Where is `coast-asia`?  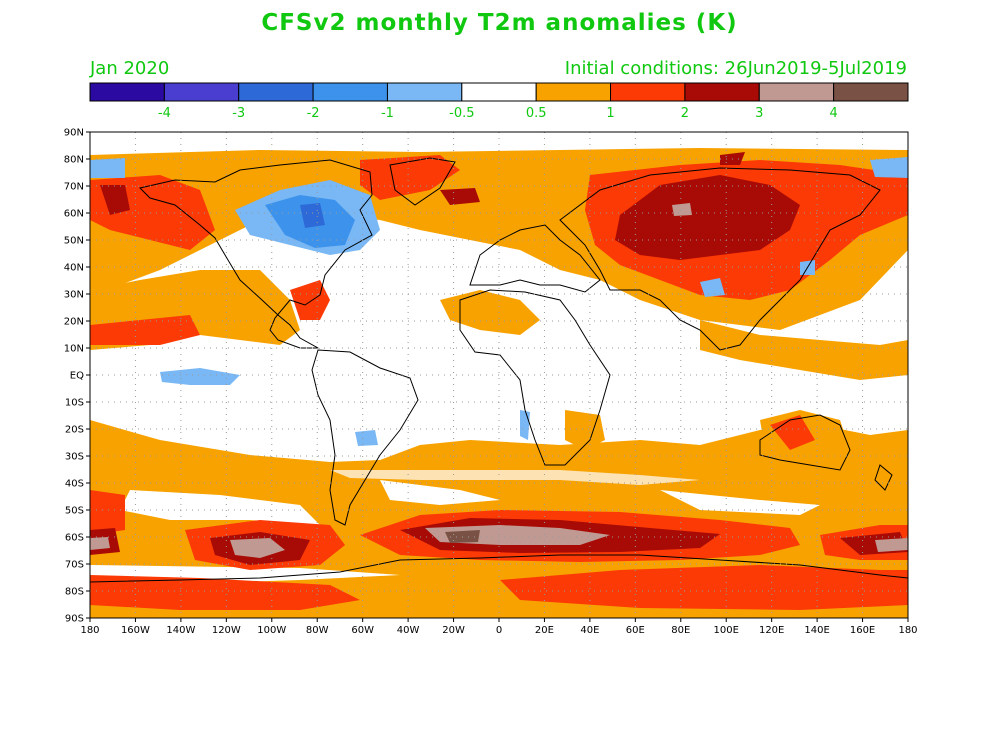 coast-asia is located at coordinates (720, 259).